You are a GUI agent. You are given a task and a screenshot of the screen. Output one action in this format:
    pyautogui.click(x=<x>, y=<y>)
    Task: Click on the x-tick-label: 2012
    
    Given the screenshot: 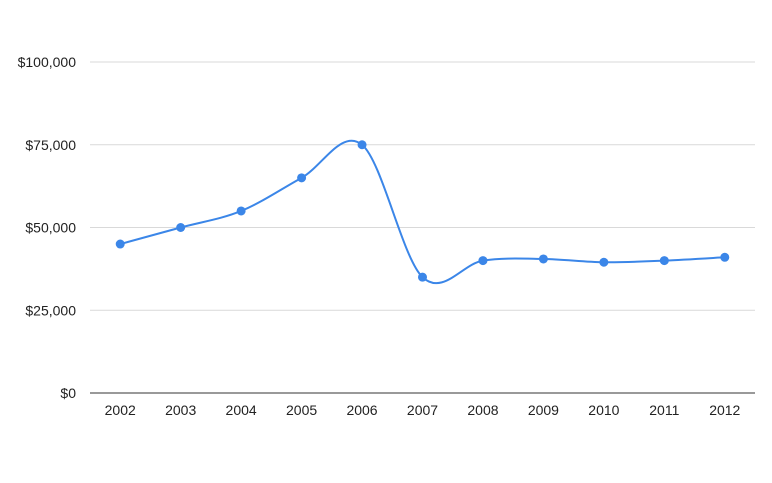 What is the action you would take?
    pyautogui.click(x=724, y=410)
    